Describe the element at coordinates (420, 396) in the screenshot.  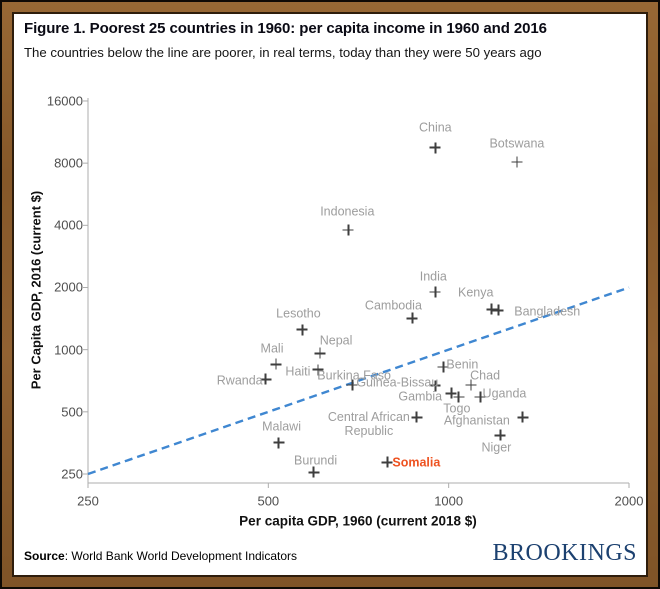
I see `country-label: Gambia` at that location.